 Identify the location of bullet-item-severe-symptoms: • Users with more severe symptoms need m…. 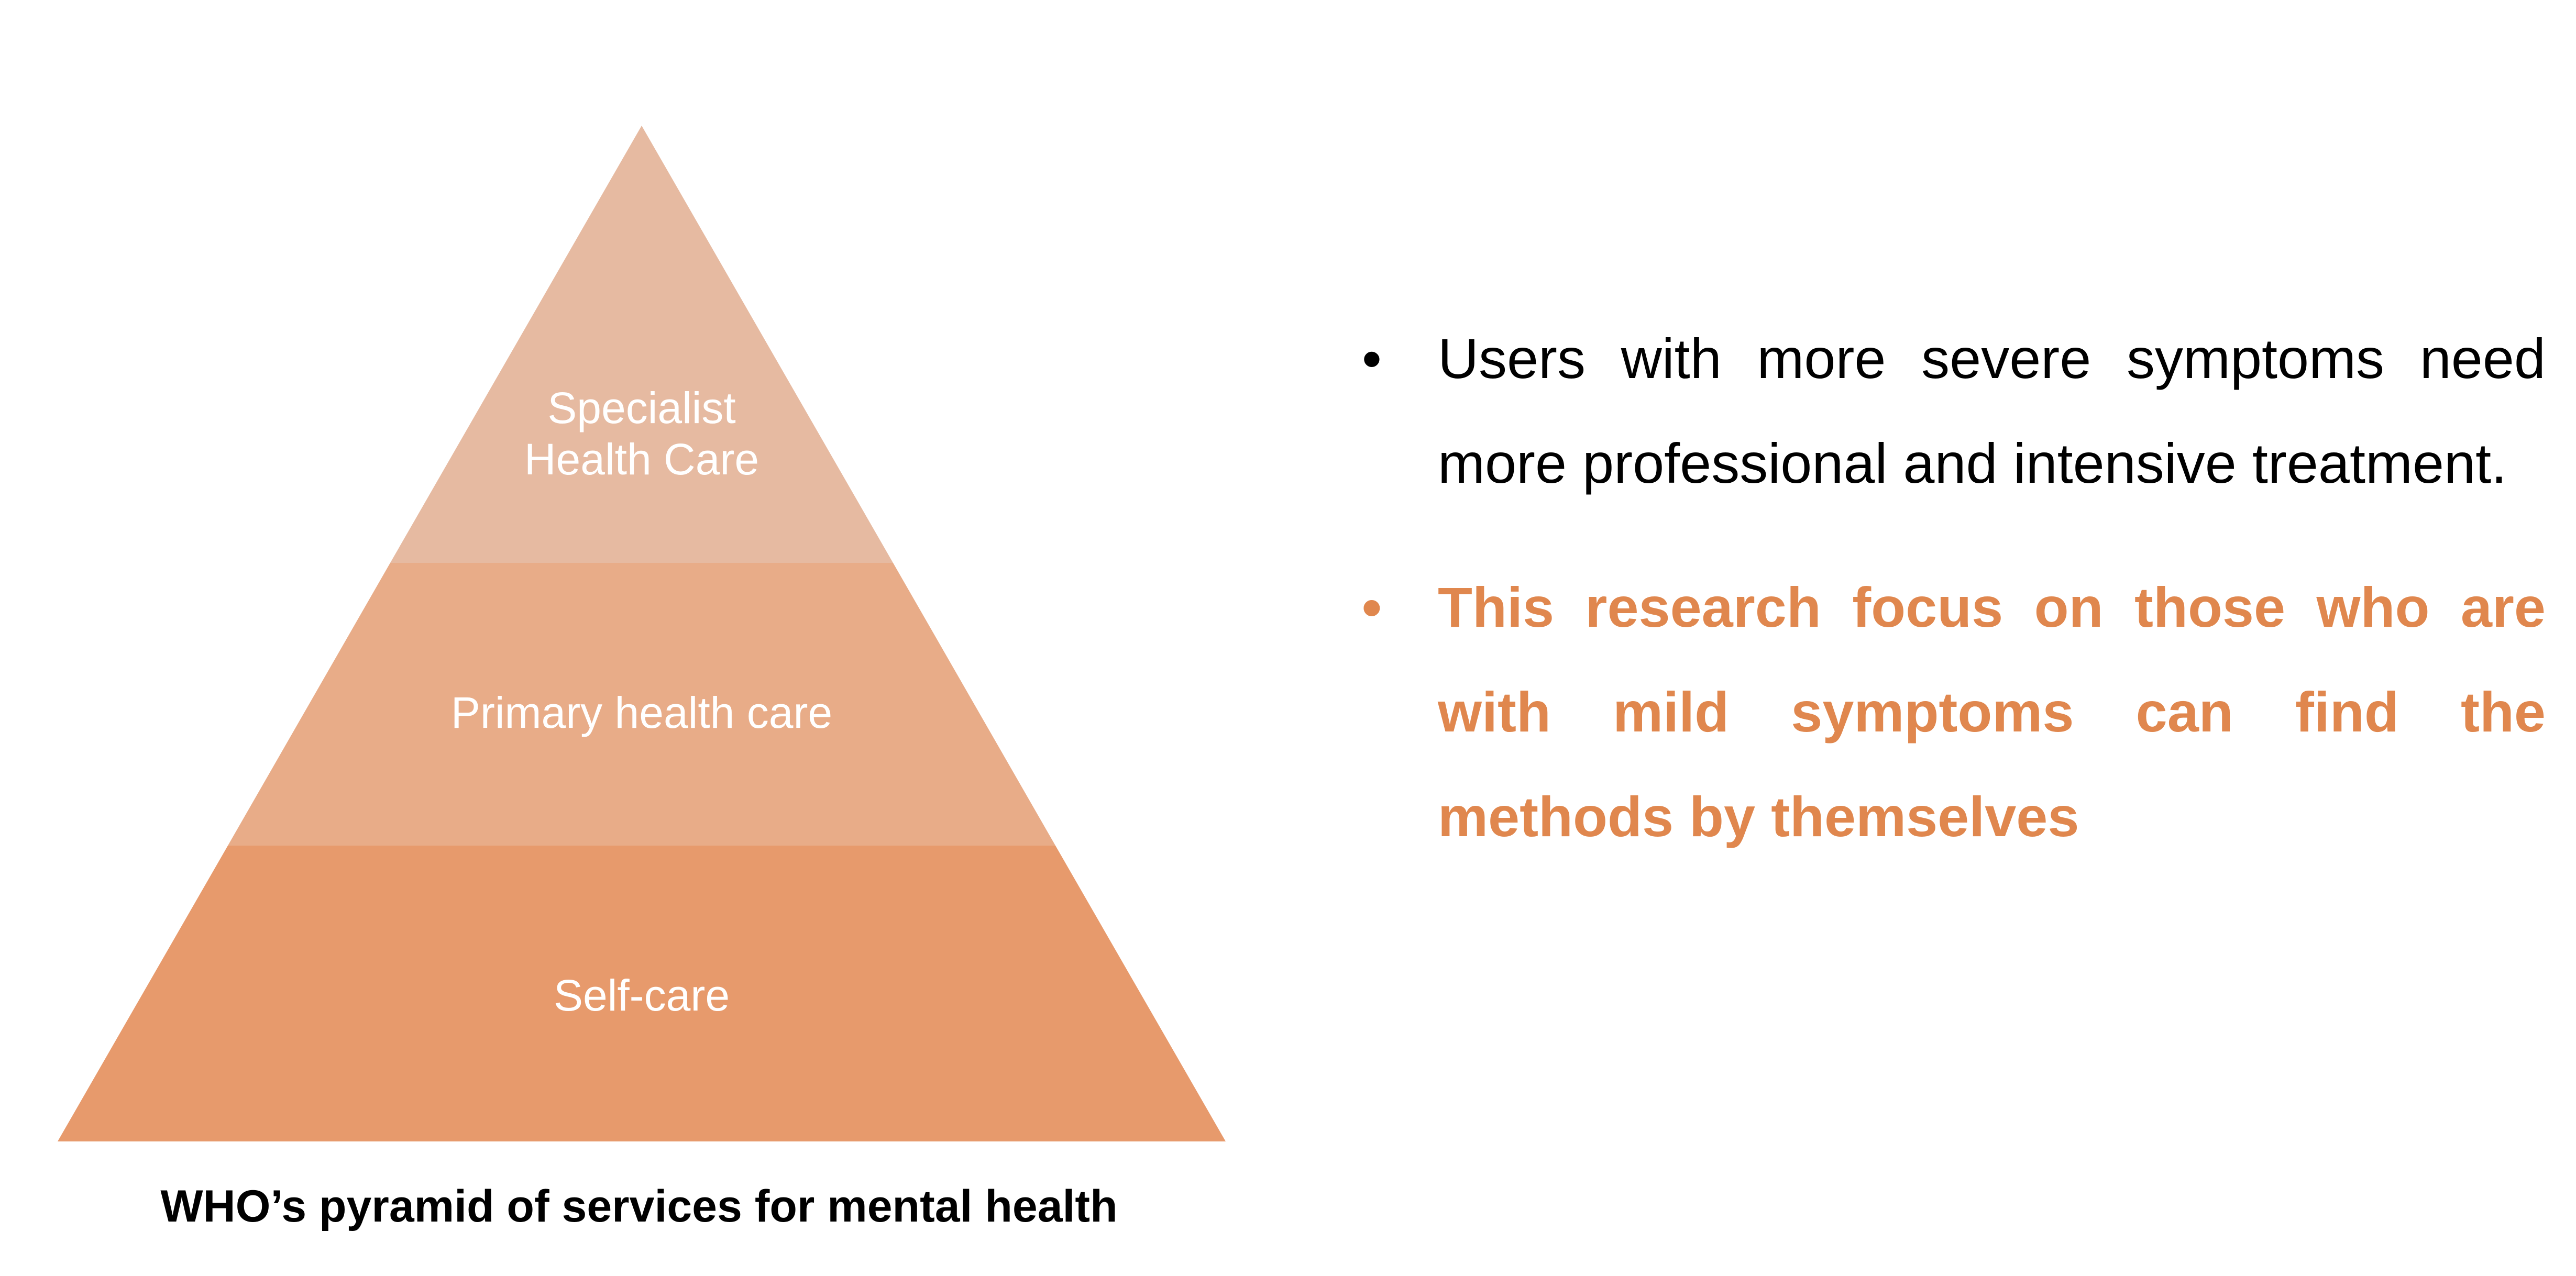
(1954, 411).